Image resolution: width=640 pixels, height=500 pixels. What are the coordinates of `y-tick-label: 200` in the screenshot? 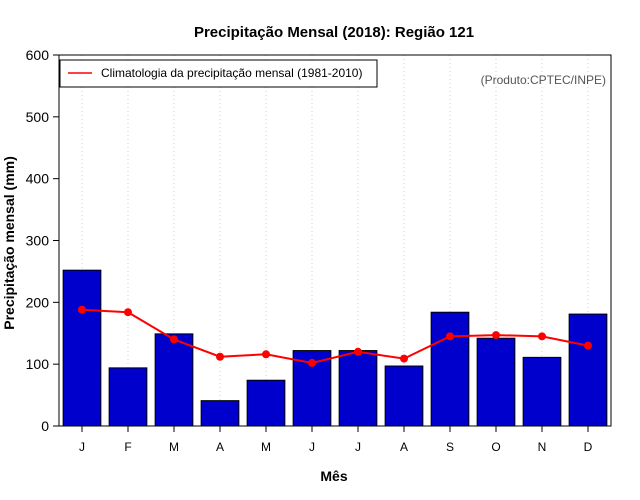 It's located at (38, 302).